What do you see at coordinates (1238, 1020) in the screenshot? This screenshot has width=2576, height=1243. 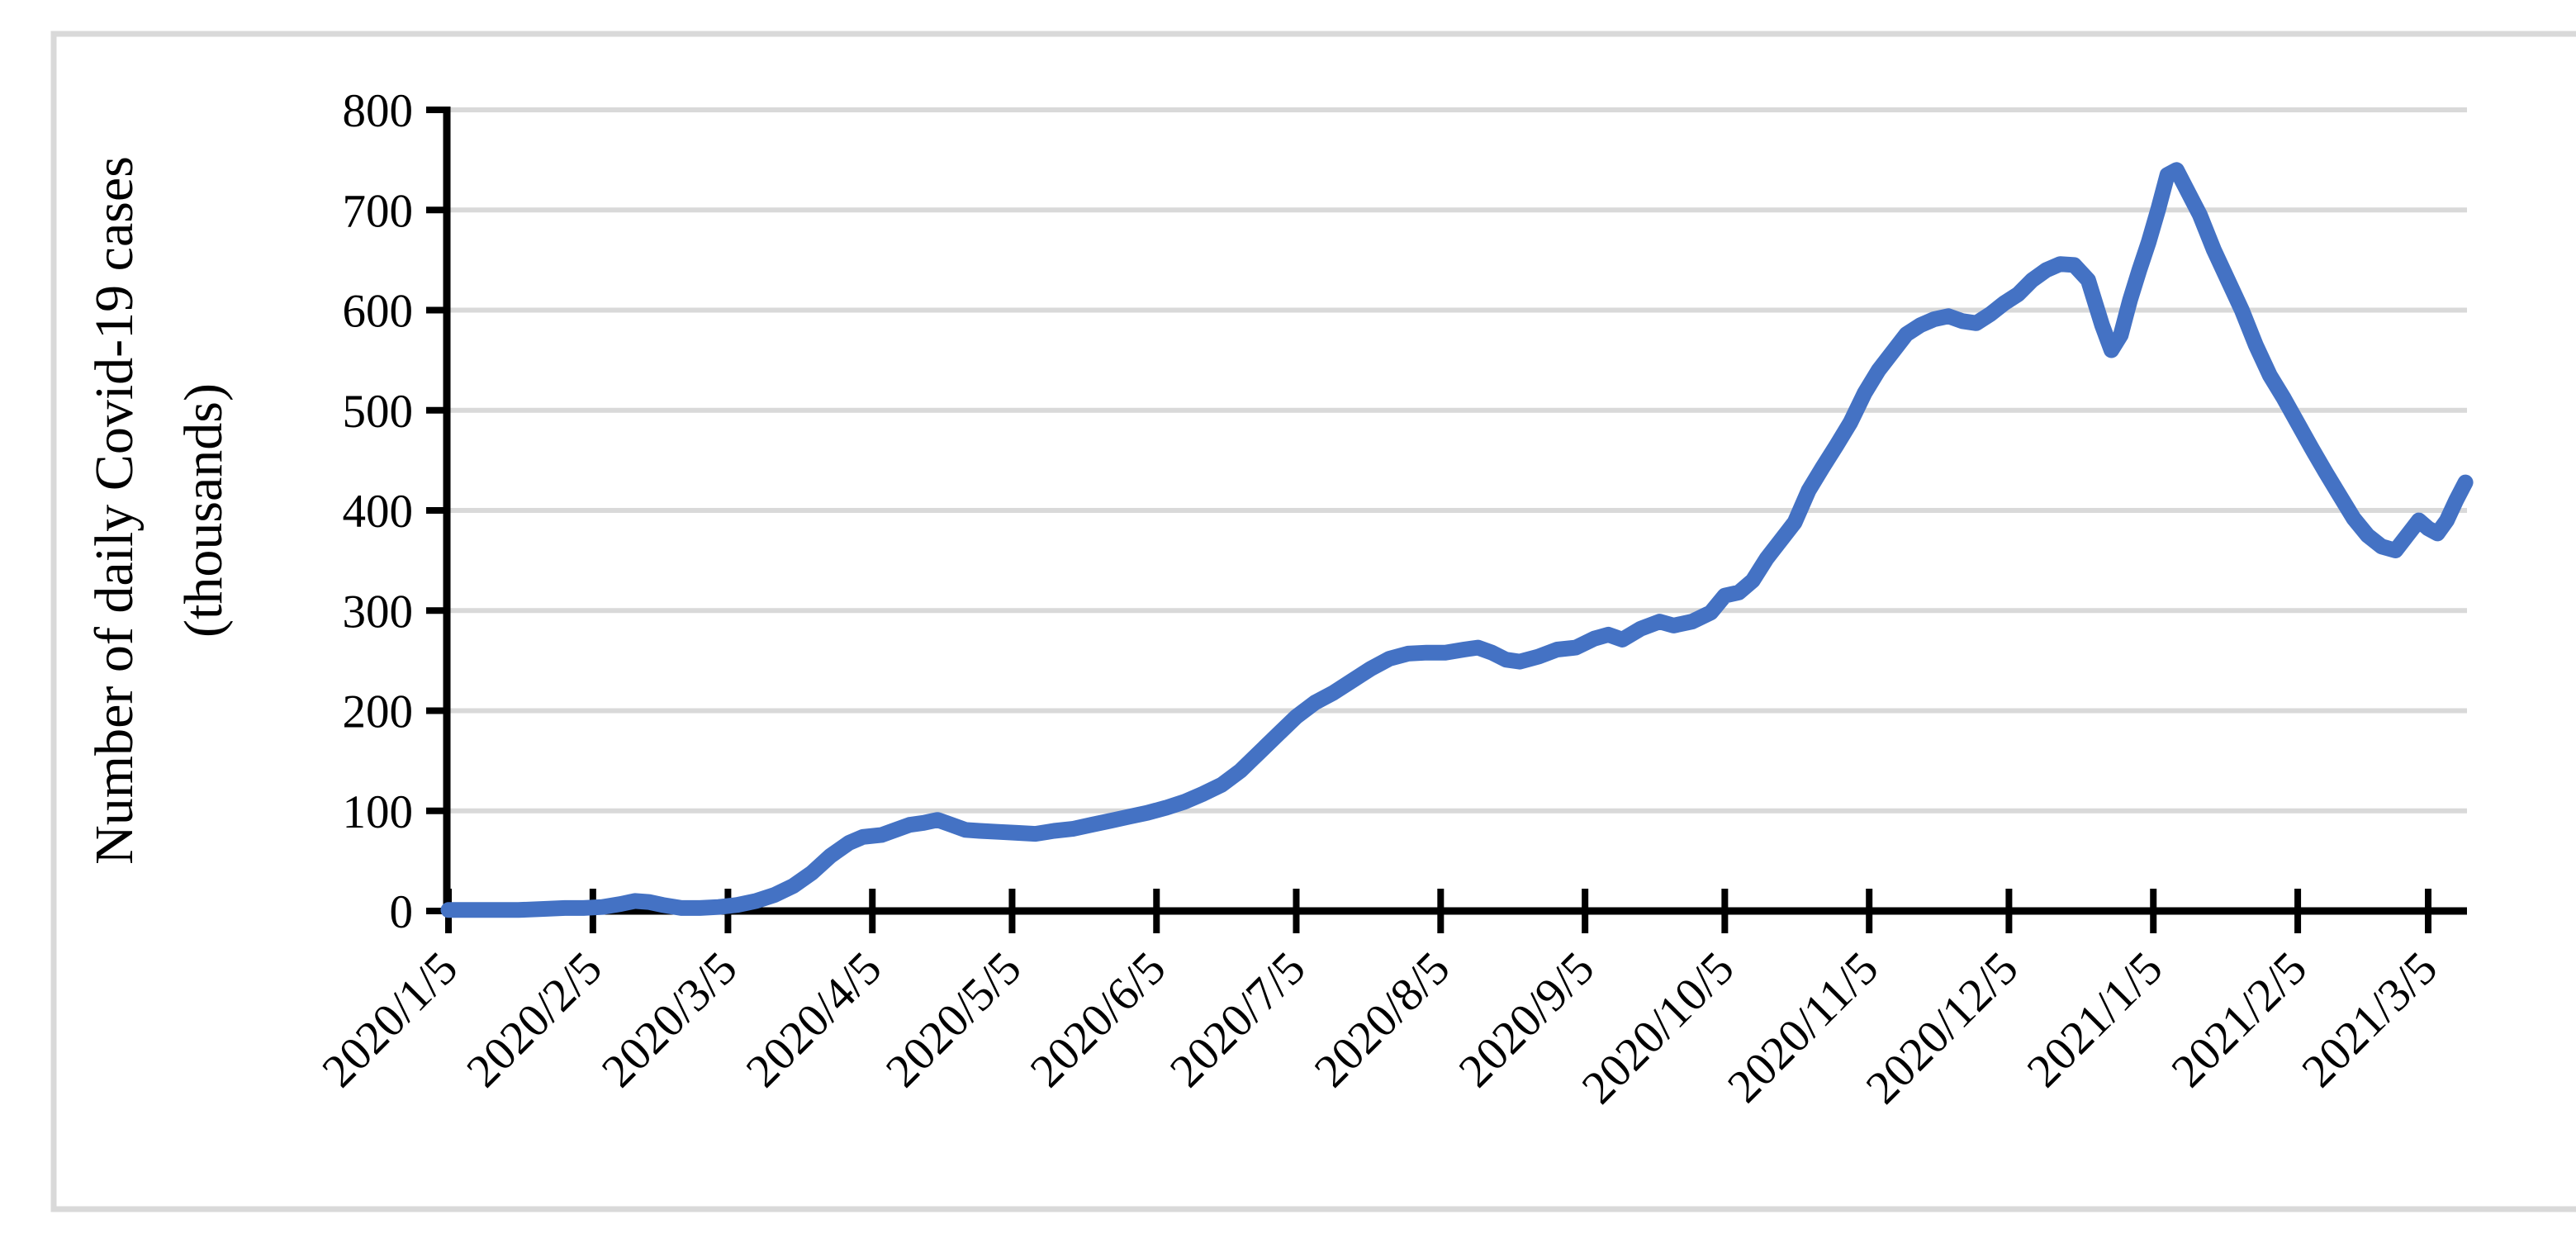 I see `x-tick-label: 2020/7/5` at bounding box center [1238, 1020].